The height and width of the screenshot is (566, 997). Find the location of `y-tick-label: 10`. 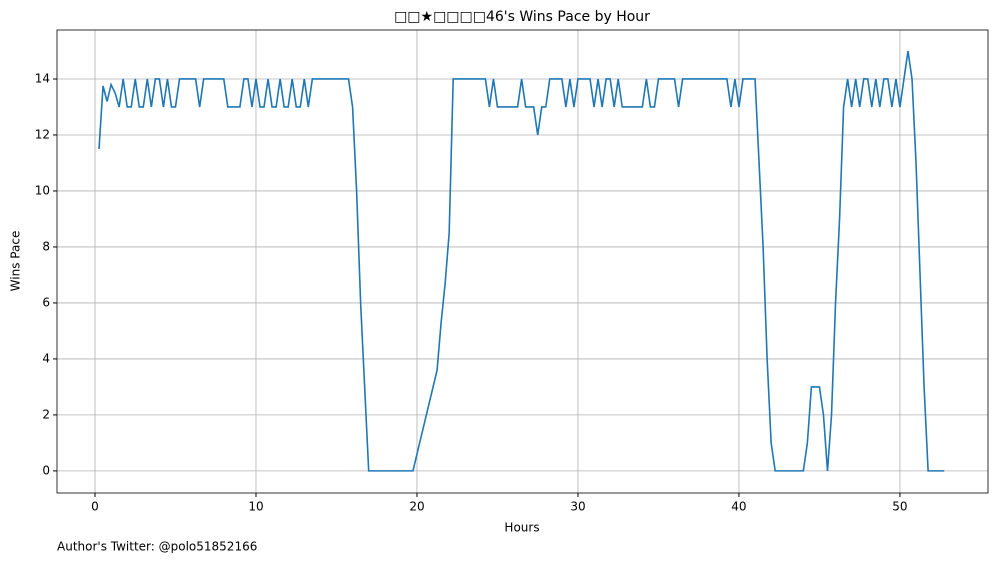

y-tick-label: 10 is located at coordinates (42, 190).